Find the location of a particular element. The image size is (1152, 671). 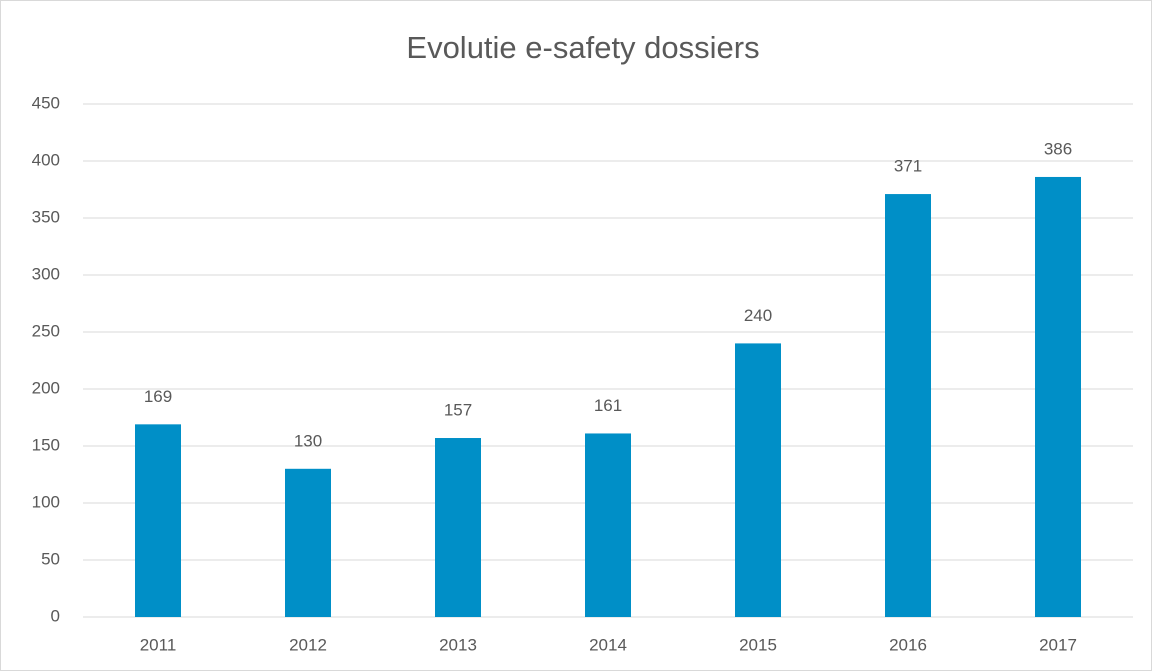

x-tick-label: 2014 is located at coordinates (608, 644).